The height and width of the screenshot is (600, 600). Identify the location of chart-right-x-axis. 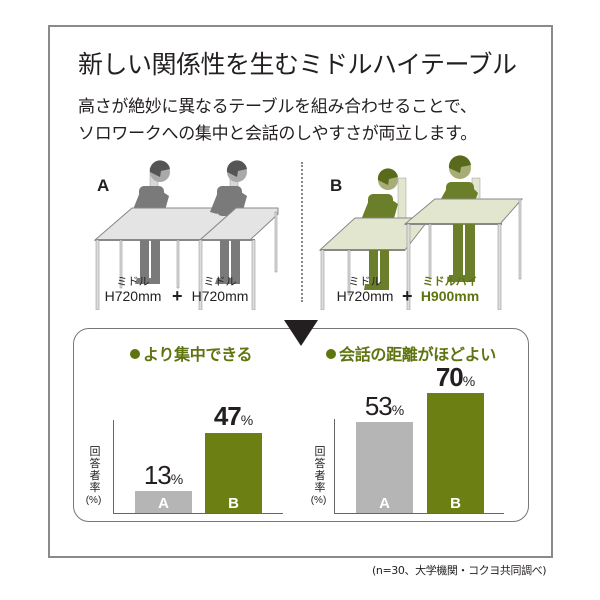
(419, 513).